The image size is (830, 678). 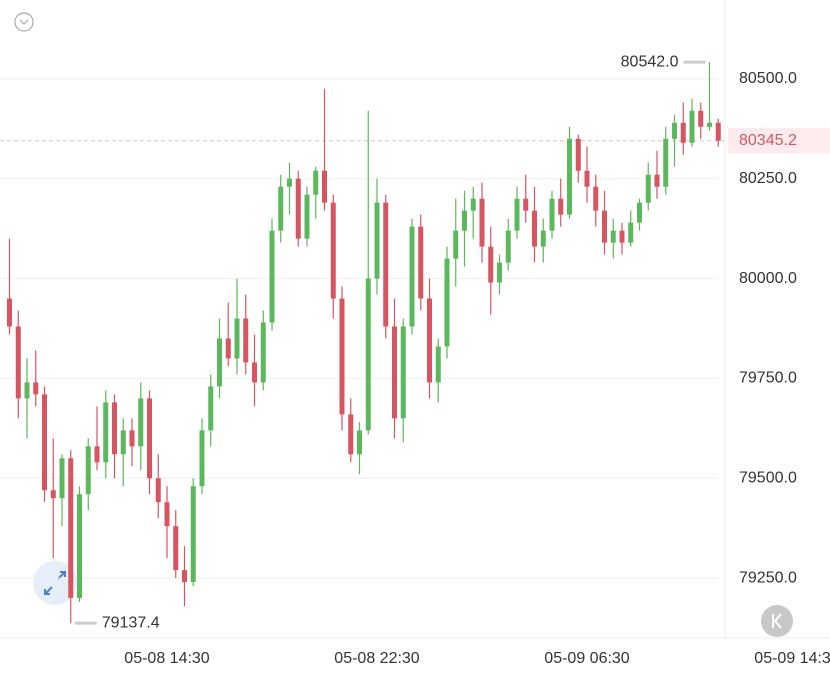 What do you see at coordinates (768, 577) in the screenshot?
I see `y-tick-label: 79250.0` at bounding box center [768, 577].